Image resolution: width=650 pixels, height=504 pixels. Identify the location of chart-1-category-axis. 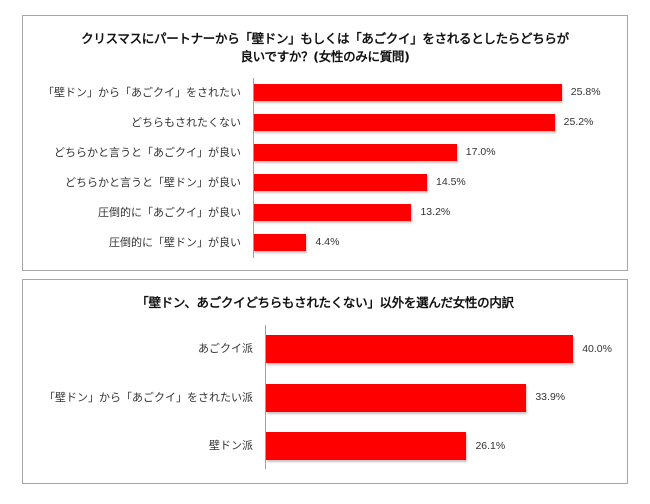
(253, 168).